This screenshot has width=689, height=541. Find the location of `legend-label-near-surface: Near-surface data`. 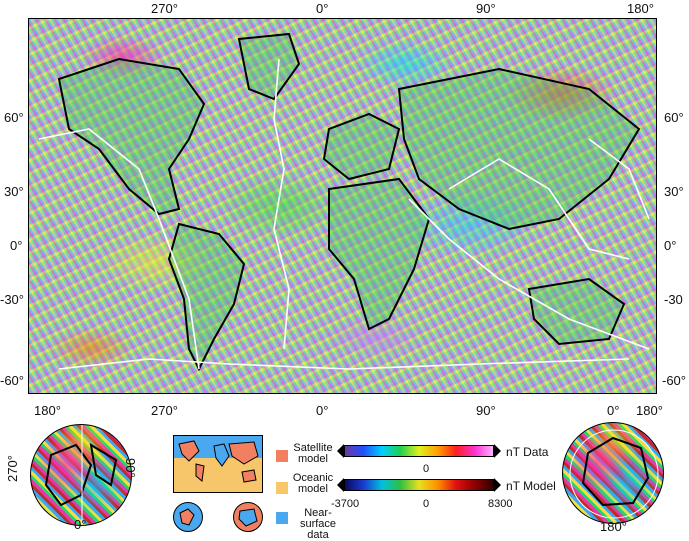

legend-label-near-surface: Near-surface data is located at coordinates (318, 524).